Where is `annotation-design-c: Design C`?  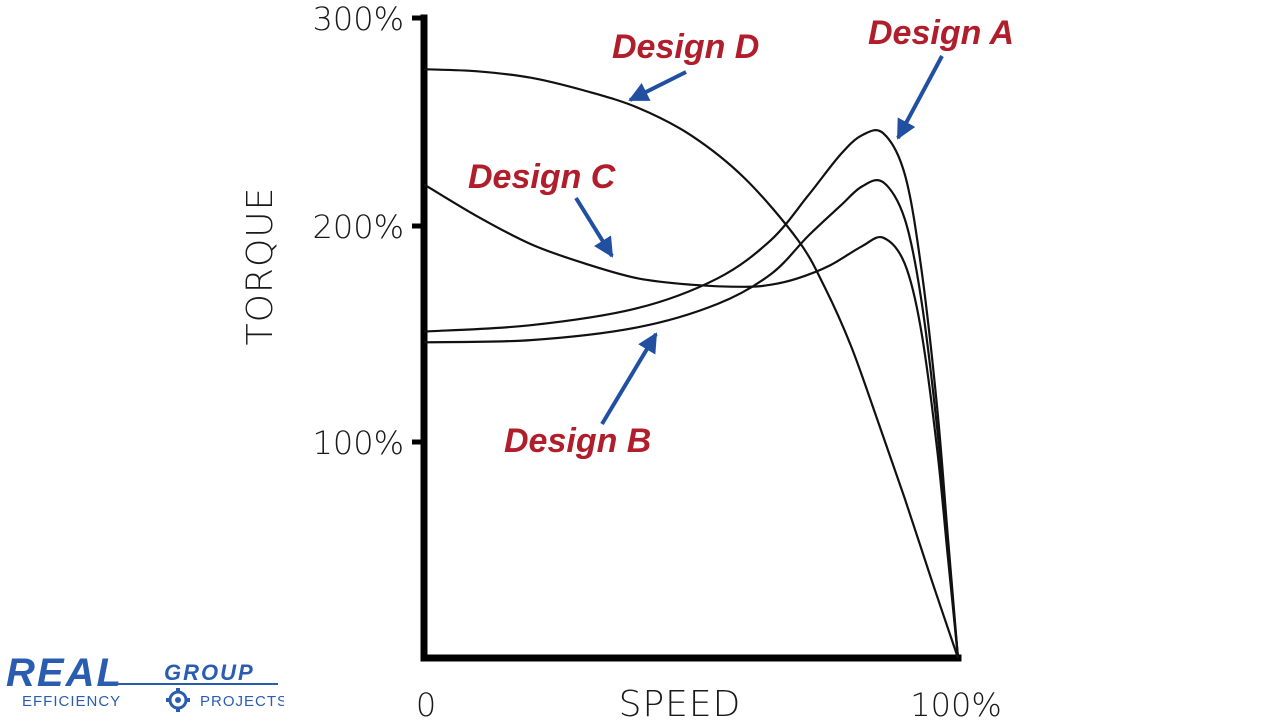
annotation-design-c: Design C is located at coordinates (542, 177).